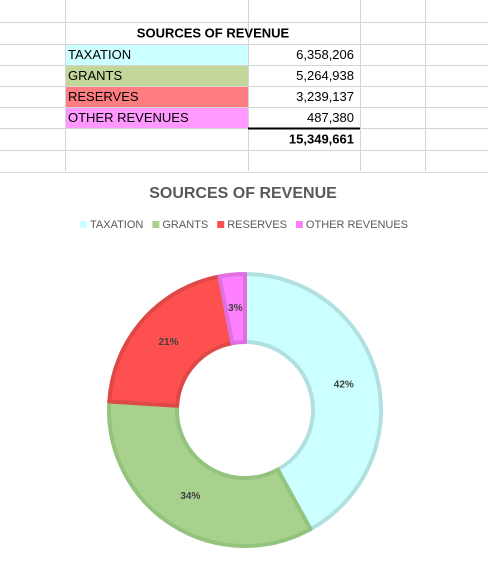 This screenshot has height=579, width=488. Describe the element at coordinates (325, 54) in the screenshot. I see `value-cell: 6,358,206` at that location.